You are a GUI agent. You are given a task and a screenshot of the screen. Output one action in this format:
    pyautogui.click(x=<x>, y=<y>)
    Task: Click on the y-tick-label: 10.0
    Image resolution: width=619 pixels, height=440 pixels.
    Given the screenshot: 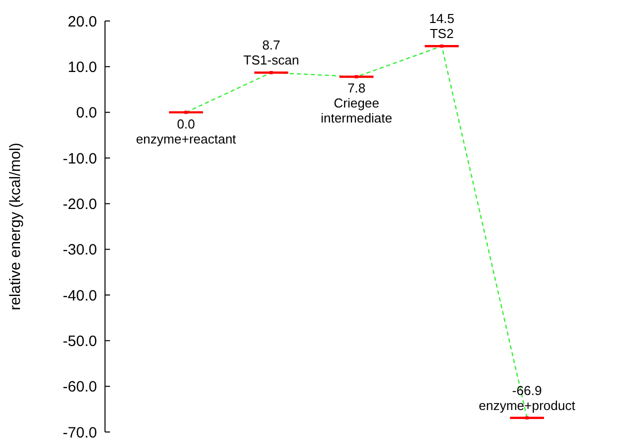 What is the action you would take?
    pyautogui.click(x=82, y=67)
    